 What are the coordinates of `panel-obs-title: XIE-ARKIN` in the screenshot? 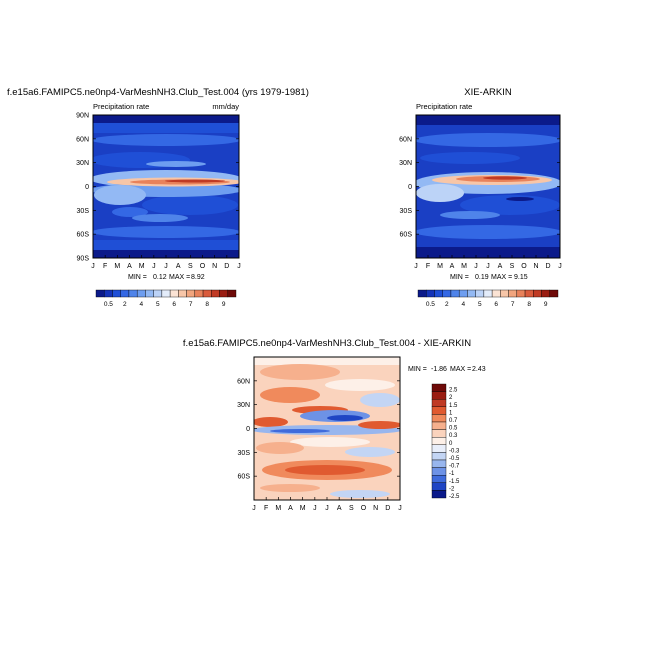 It's located at (488, 92).